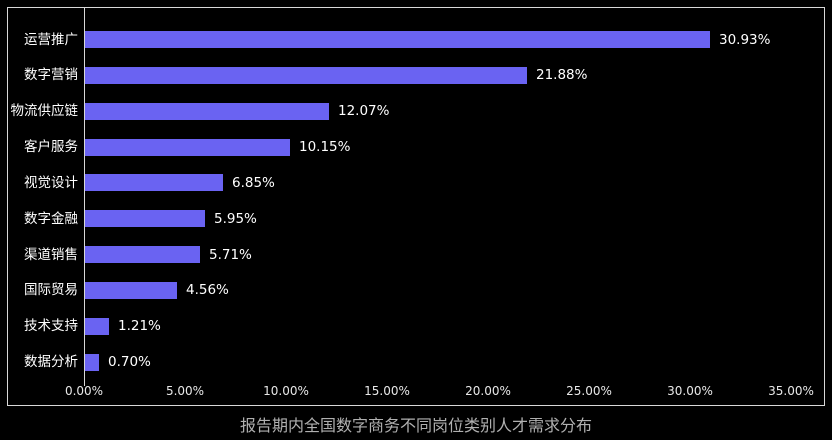 The height and width of the screenshot is (440, 832). Describe the element at coordinates (51, 218) in the screenshot. I see `category-label: 数字金融` at that location.